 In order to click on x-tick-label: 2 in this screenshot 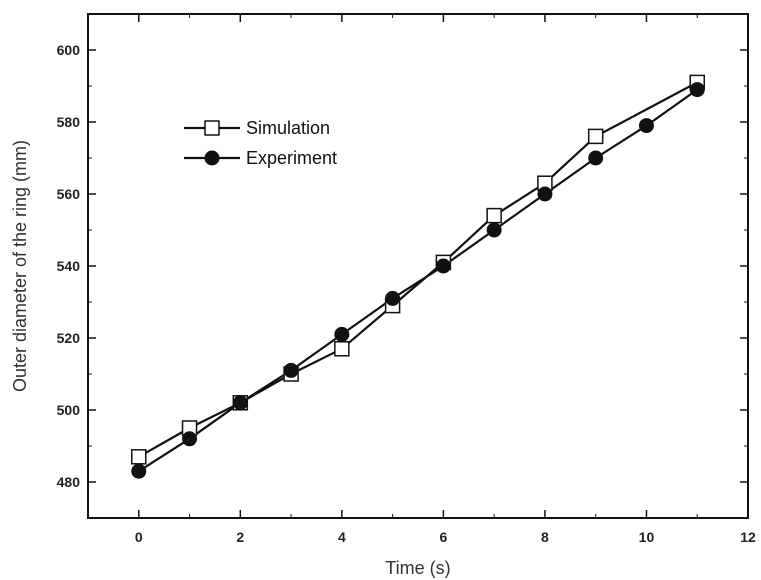, I will do `click(240, 537)`.